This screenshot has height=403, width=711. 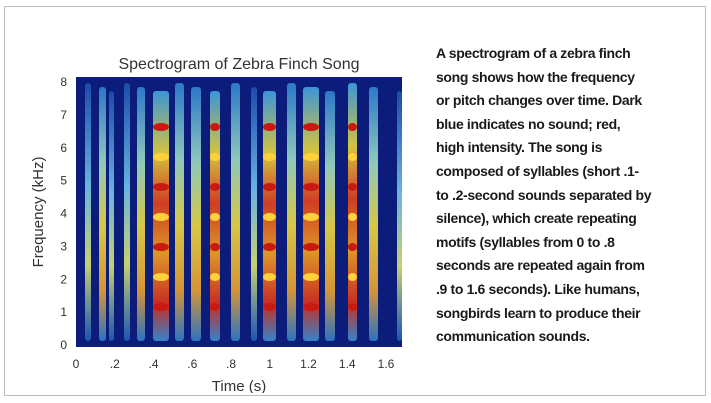 What do you see at coordinates (63, 181) in the screenshot?
I see `y-tick-label: 5` at bounding box center [63, 181].